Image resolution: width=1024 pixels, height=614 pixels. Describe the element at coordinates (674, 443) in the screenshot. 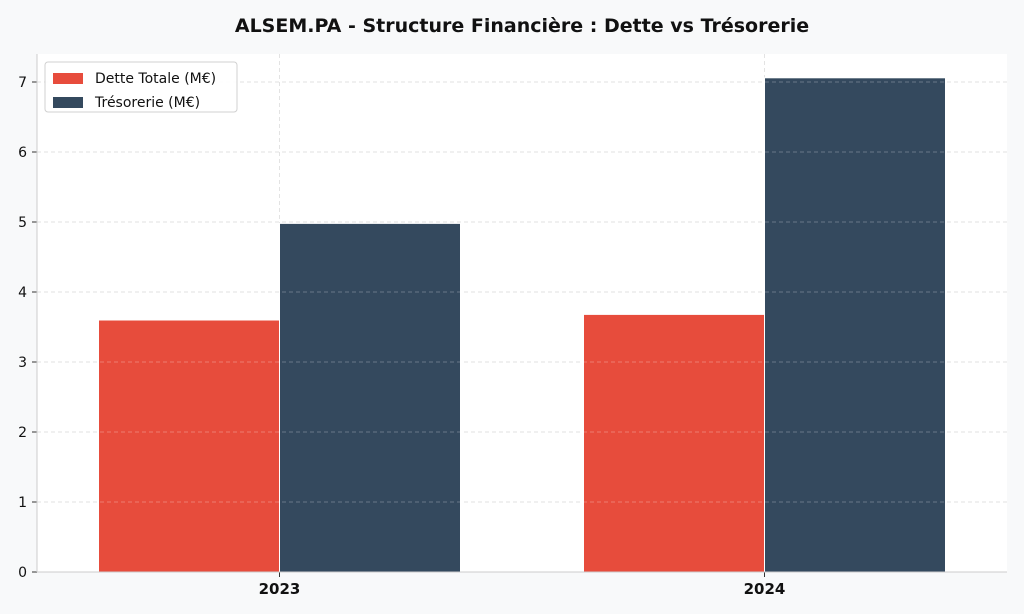

I see `bar-dette-2024` at that location.